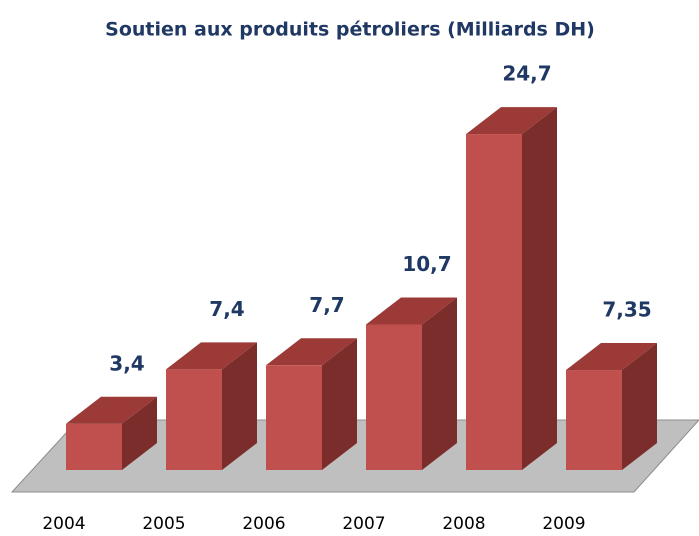 The image size is (699, 536). Describe the element at coordinates (426, 264) in the screenshot. I see `data-label: 10,7` at that location.